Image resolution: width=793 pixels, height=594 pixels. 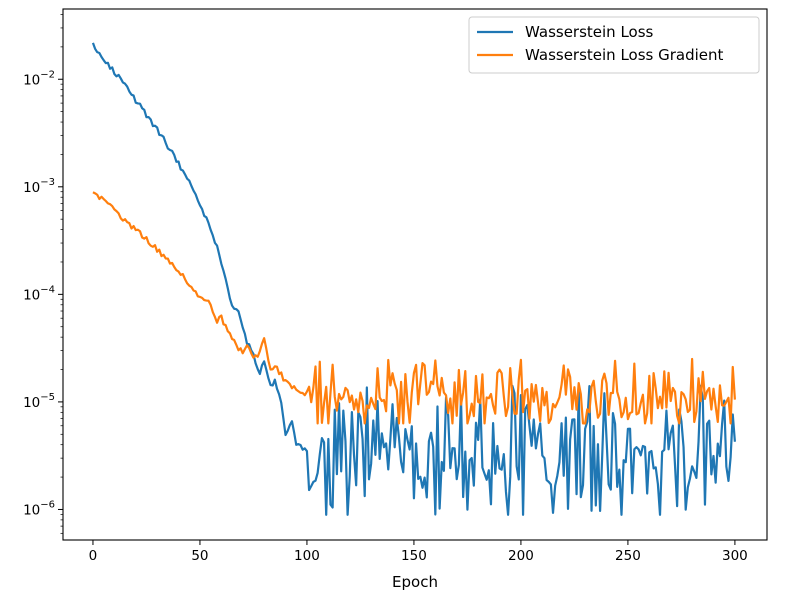 What do you see at coordinates (414, 556) in the screenshot?
I see `x-tick-label: 150` at bounding box center [414, 556].